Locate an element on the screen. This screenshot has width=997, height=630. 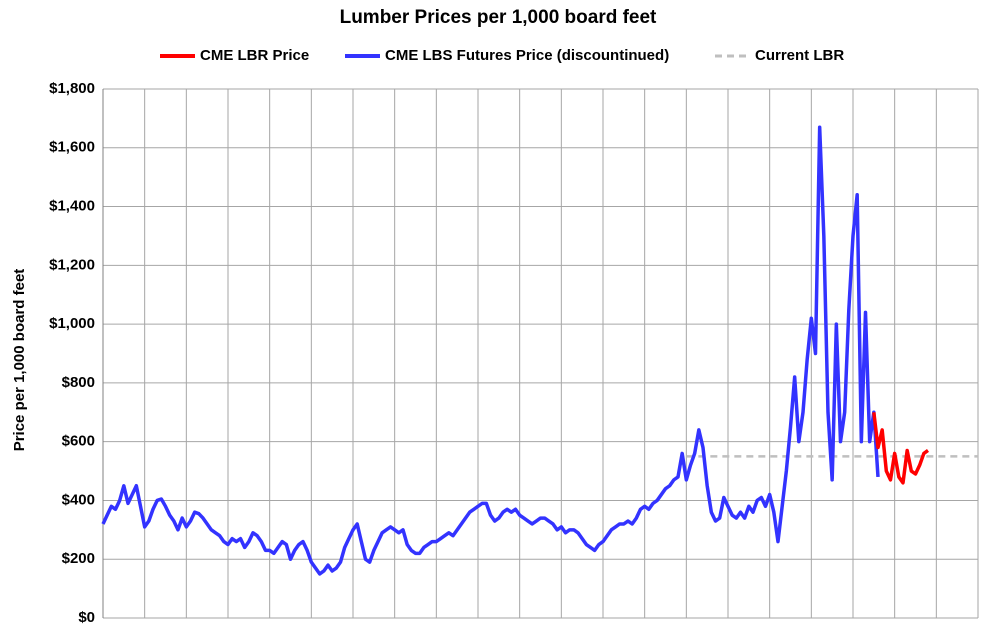
y-axis-label: Price per 1,000 board feet is located at coordinates (19, 360).